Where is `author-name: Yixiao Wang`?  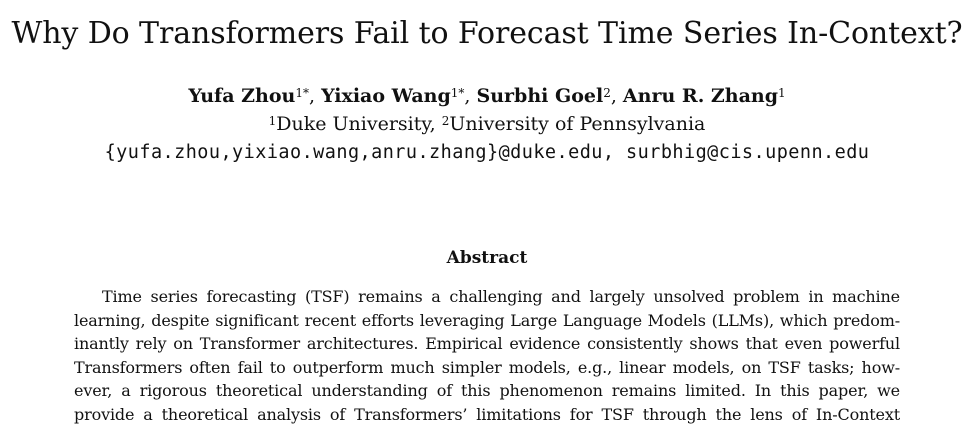
author-name: Yixiao Wang is located at coordinates (386, 96).